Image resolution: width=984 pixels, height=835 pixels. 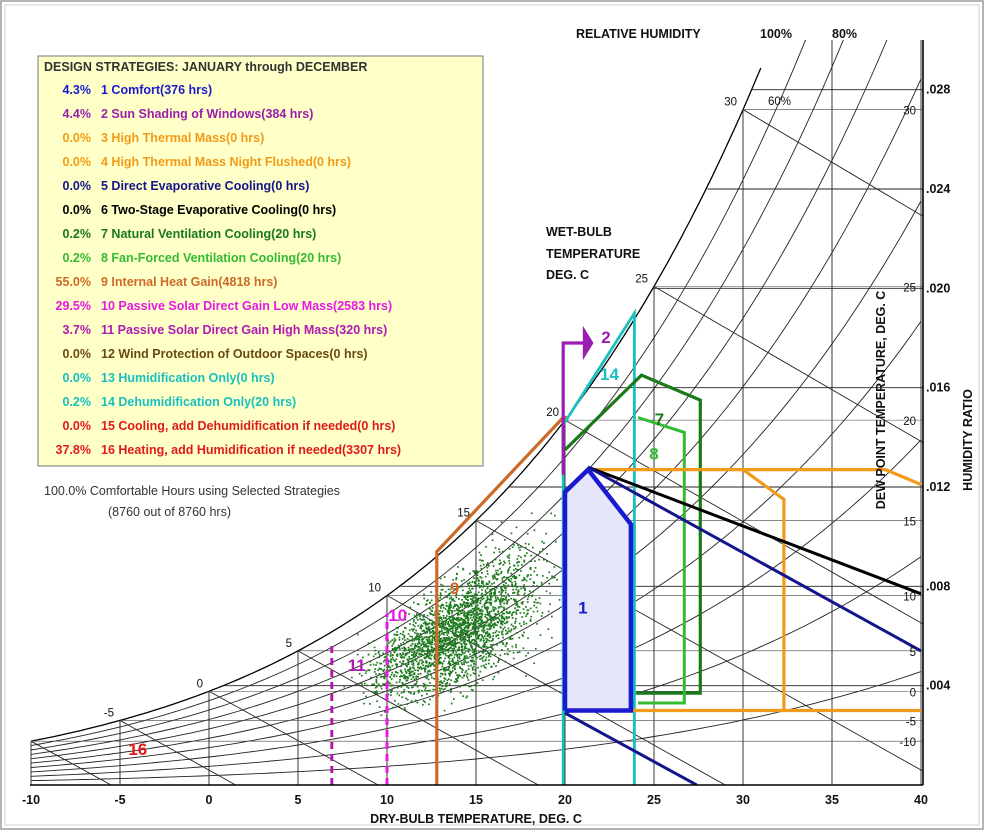 What do you see at coordinates (588, 343) in the screenshot?
I see `zone-2-arrowhead` at bounding box center [588, 343].